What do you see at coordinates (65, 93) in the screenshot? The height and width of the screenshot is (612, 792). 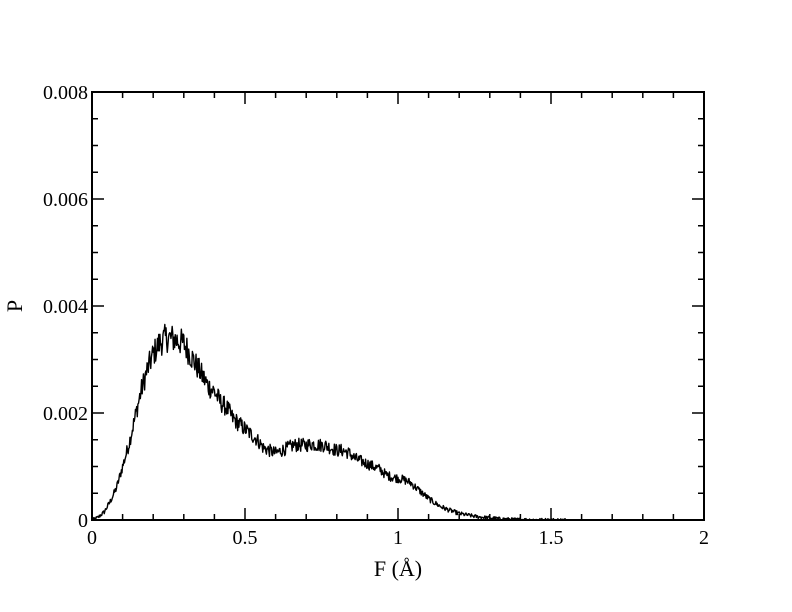 I see `y-tick-label: 0.008` at bounding box center [65, 93].